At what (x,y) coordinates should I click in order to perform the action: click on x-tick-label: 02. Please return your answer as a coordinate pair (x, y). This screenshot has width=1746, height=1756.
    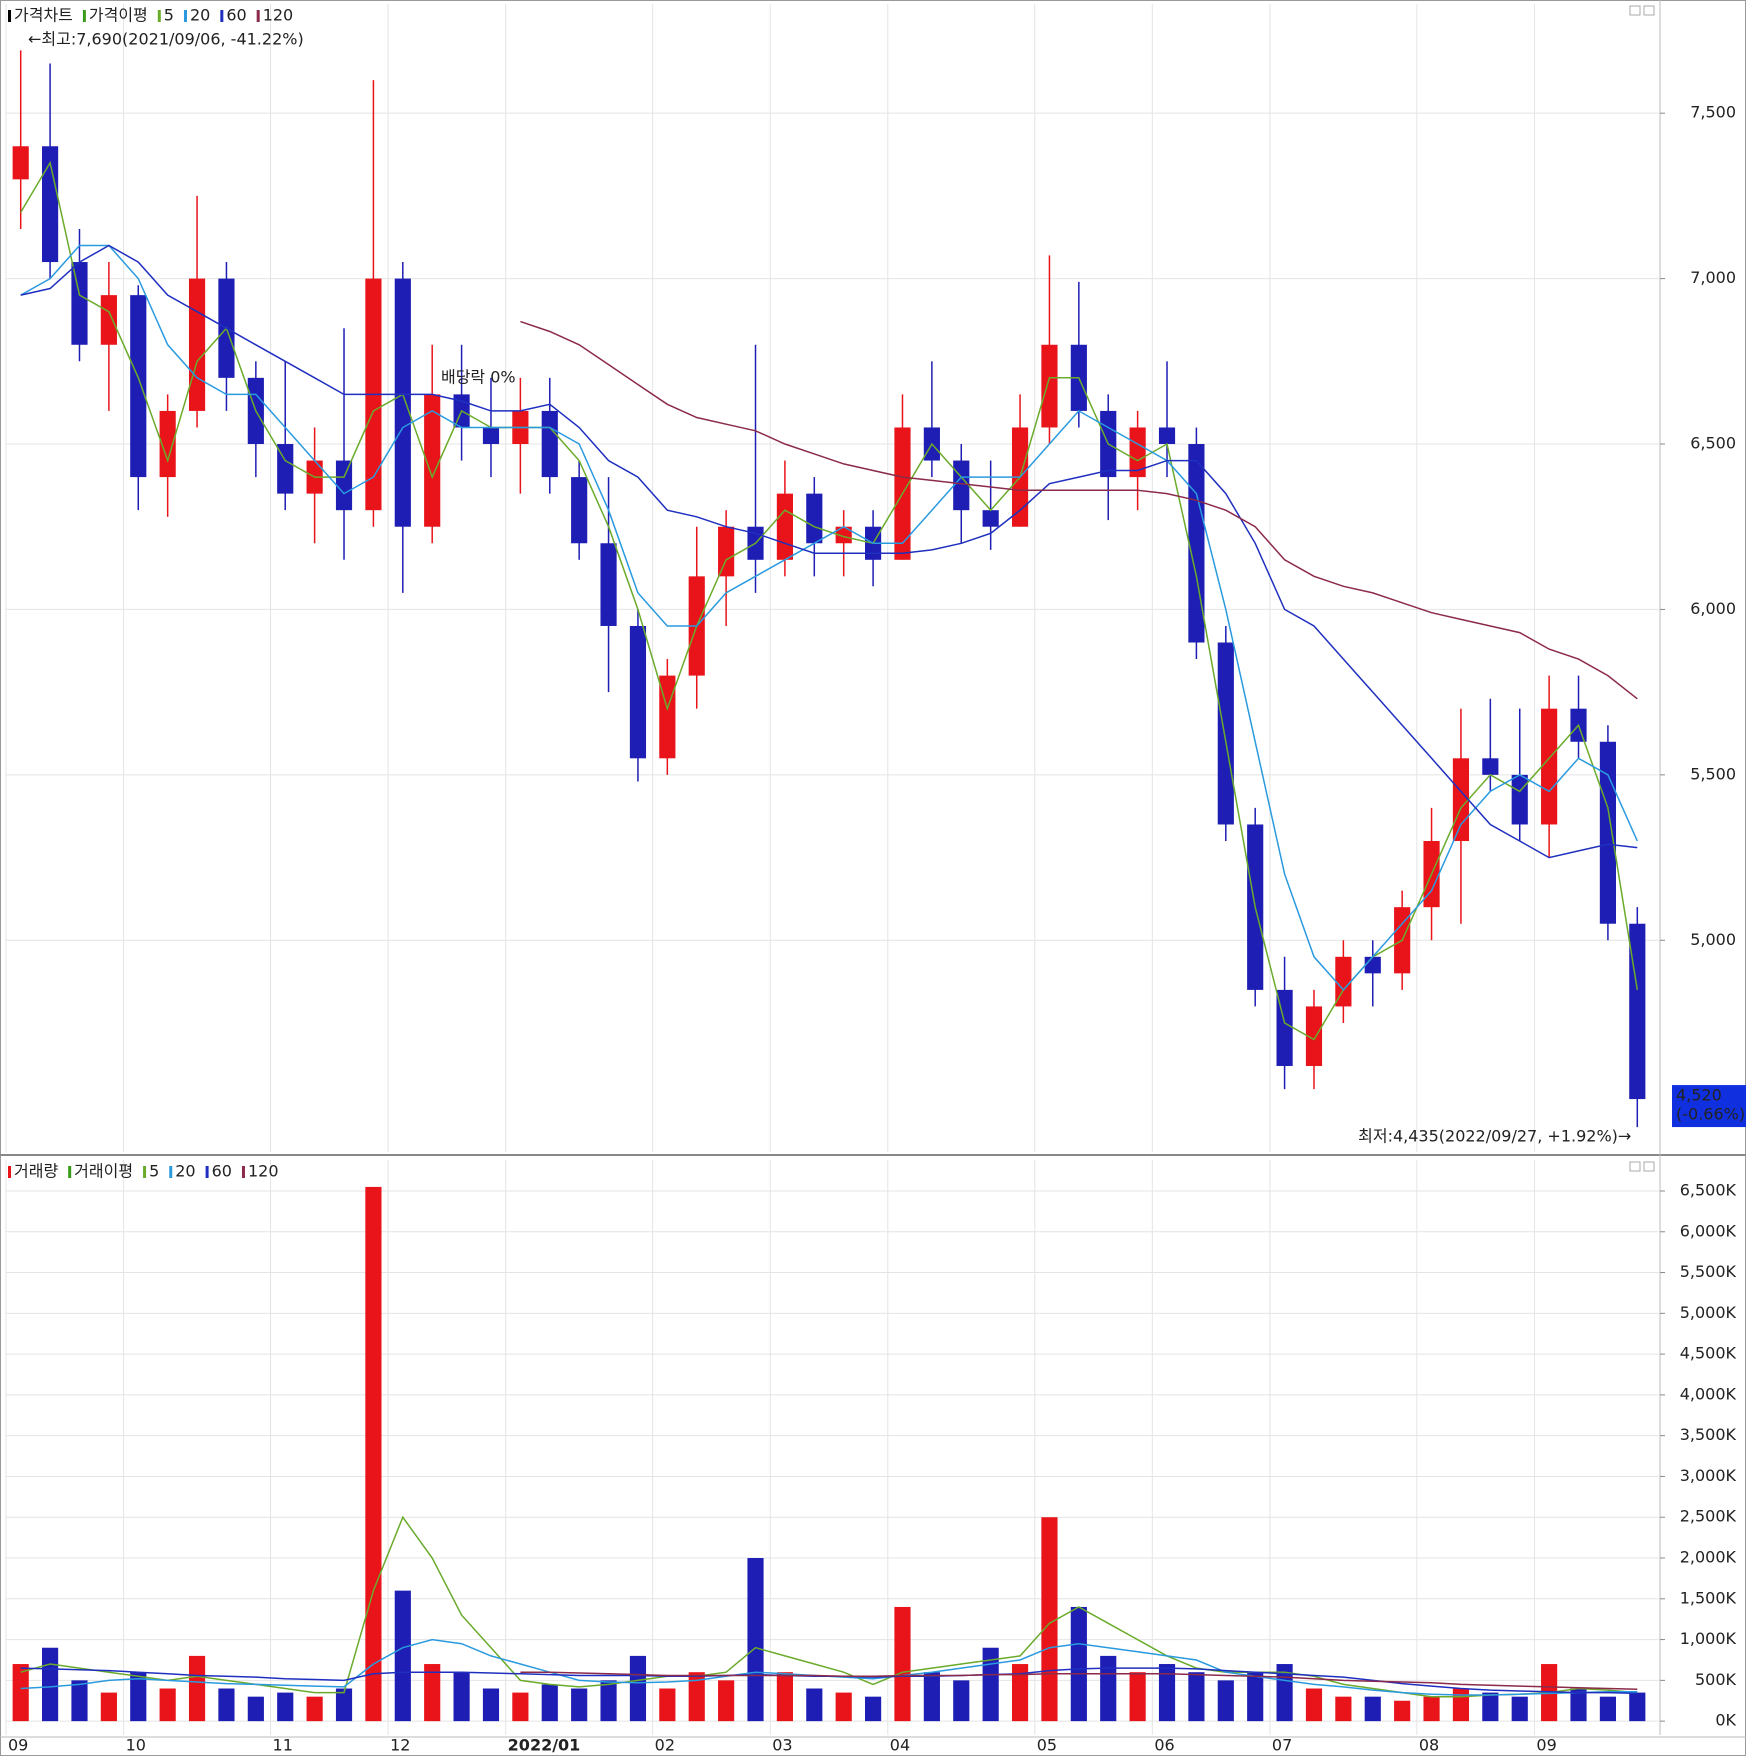
    Looking at the image, I should click on (665, 1745).